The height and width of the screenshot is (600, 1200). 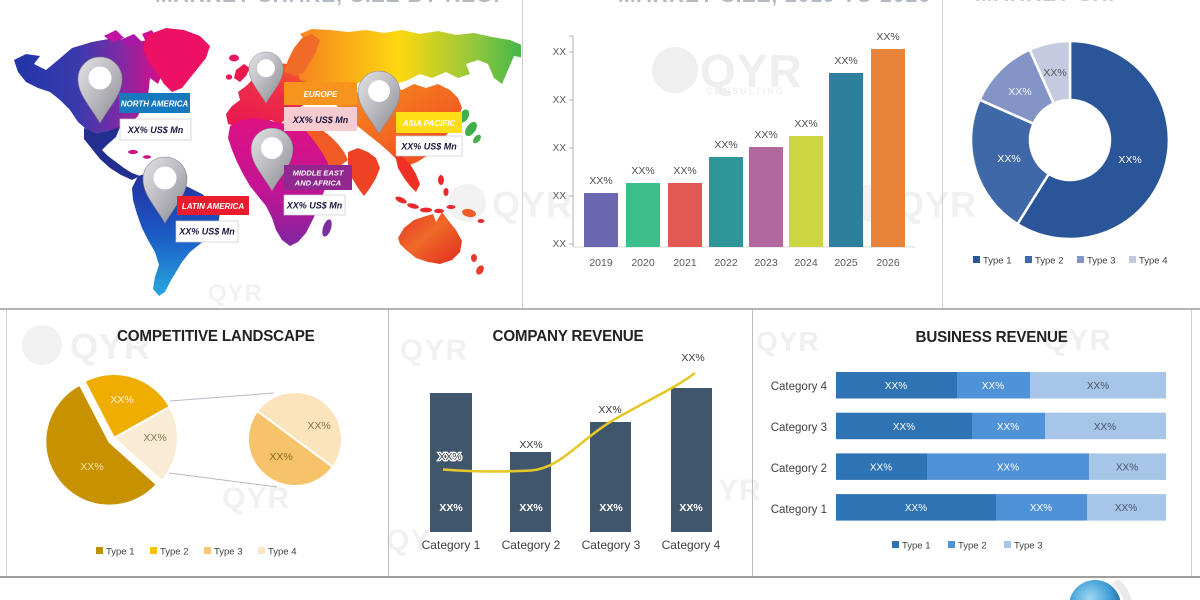 I want to click on svg-text: 2022, so click(x=726, y=263).